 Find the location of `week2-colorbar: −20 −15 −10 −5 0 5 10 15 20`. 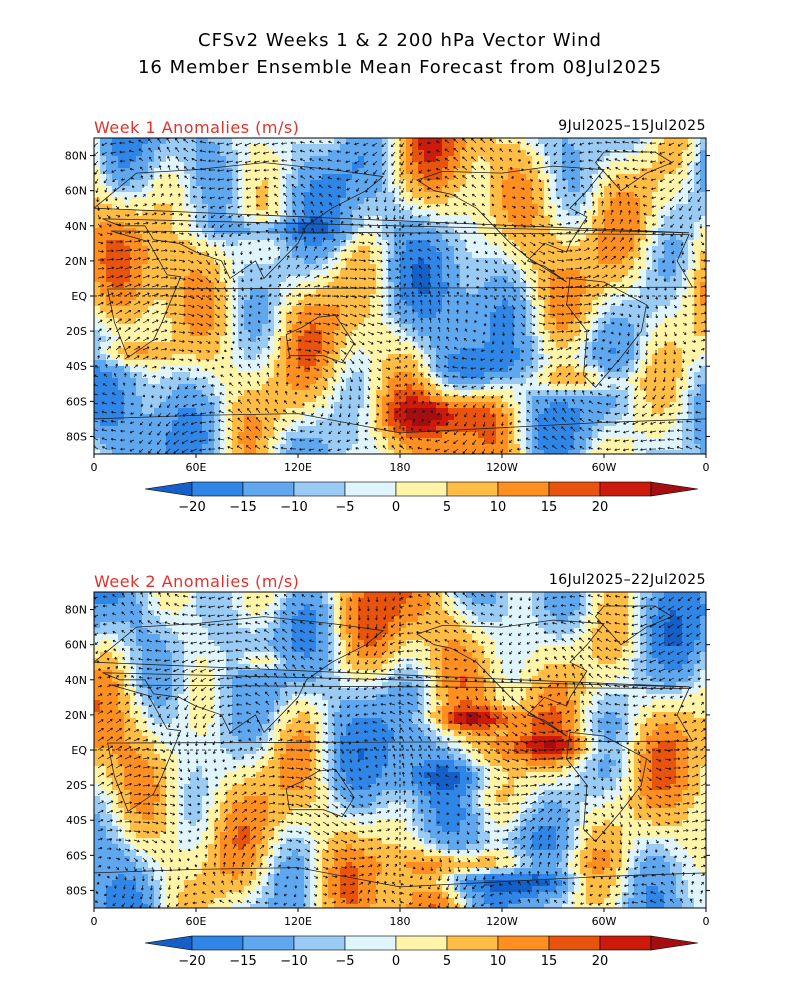

week2-colorbar: −20 −15 −10 −5 0 5 10 15 20 is located at coordinates (421, 952).